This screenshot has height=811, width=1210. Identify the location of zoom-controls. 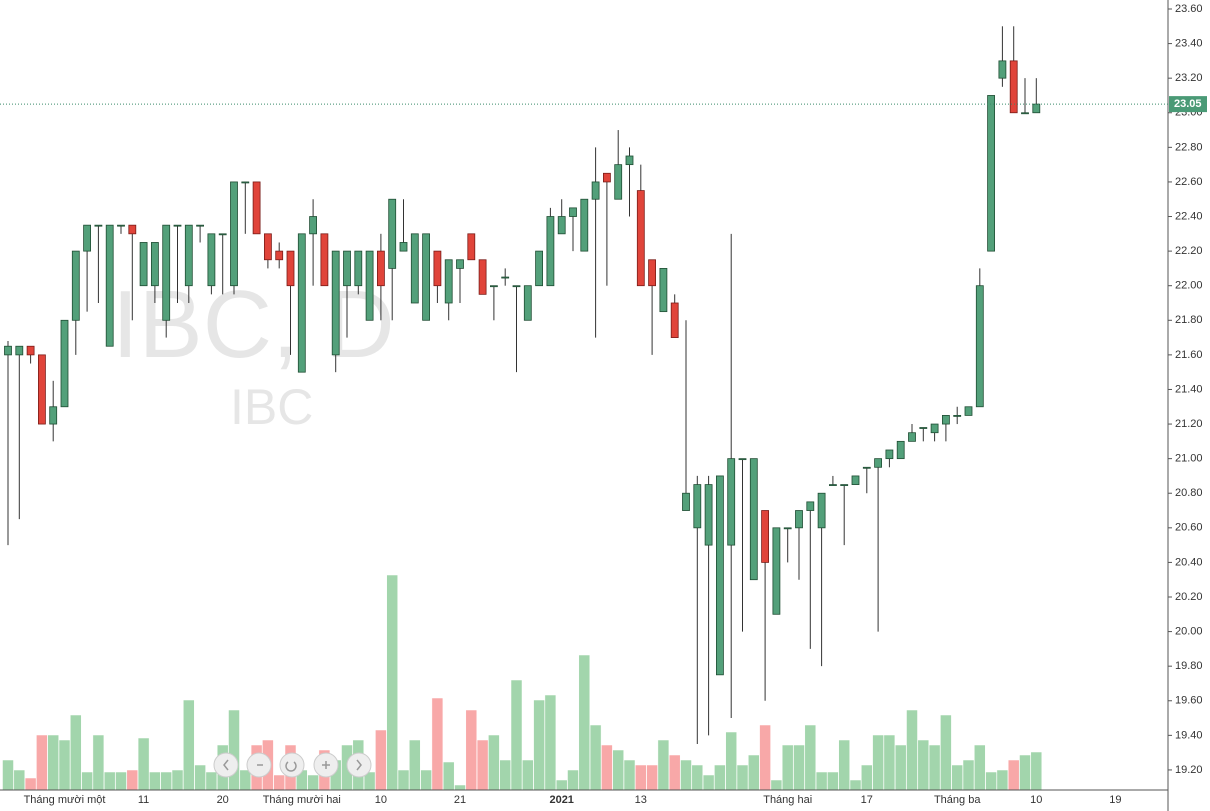
(292, 765).